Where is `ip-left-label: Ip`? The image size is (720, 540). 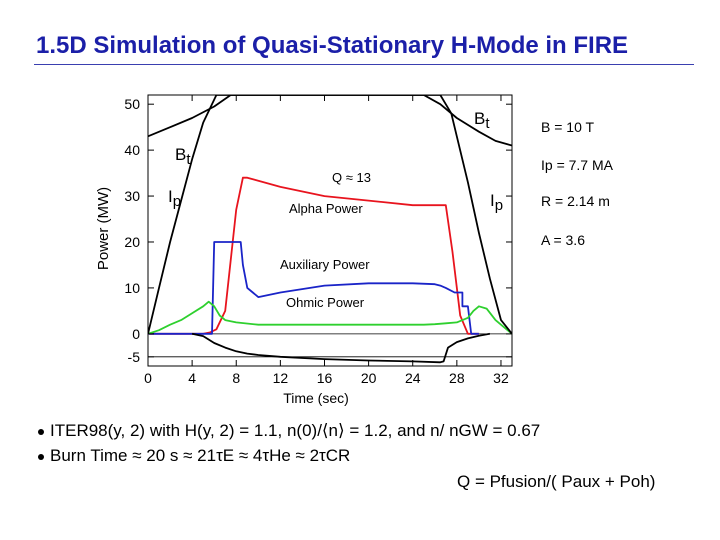
ip-left-label: Ip is located at coordinates (174, 198).